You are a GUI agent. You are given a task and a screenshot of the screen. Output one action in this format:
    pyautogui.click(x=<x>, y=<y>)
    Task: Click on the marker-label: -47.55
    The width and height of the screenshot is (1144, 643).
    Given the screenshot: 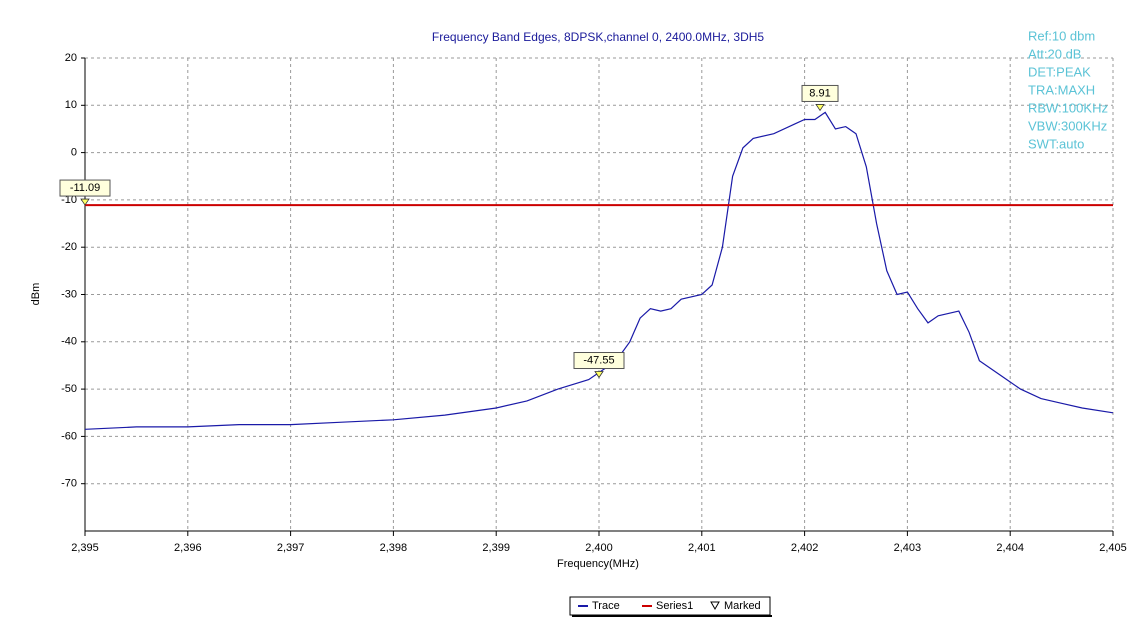 What is the action you would take?
    pyautogui.click(x=598, y=360)
    